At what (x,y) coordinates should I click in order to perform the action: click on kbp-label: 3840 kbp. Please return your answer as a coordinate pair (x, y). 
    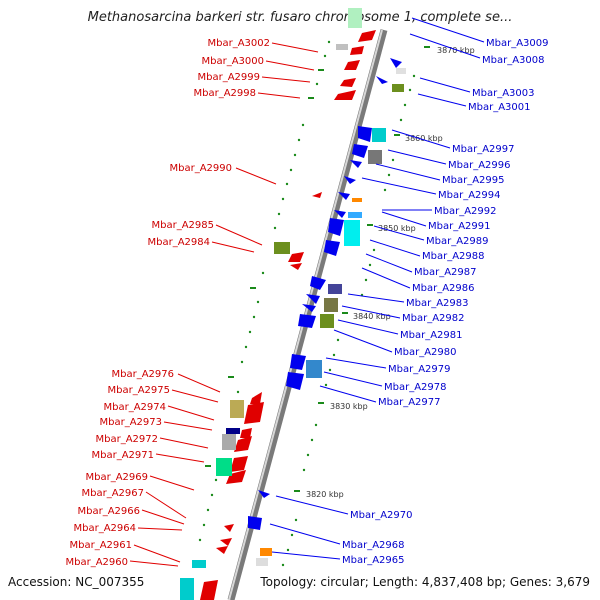
    Looking at the image, I should click on (372, 316).